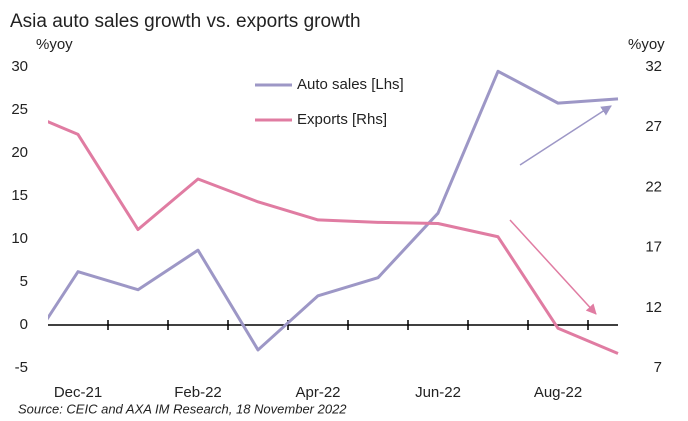 This screenshot has width=688, height=421. Describe the element at coordinates (438, 392) in the screenshot. I see `x-tick-label: Jun-22` at that location.